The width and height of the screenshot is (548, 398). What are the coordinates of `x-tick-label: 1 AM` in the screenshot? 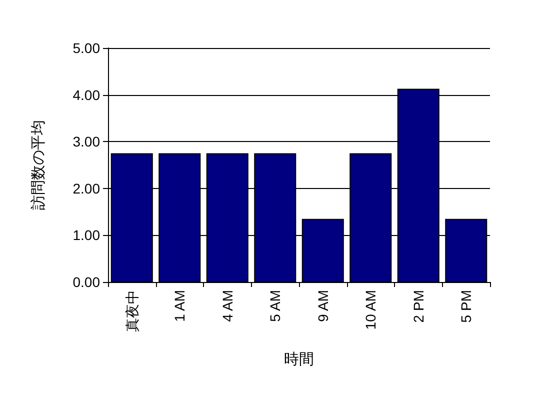 It's located at (180, 306).